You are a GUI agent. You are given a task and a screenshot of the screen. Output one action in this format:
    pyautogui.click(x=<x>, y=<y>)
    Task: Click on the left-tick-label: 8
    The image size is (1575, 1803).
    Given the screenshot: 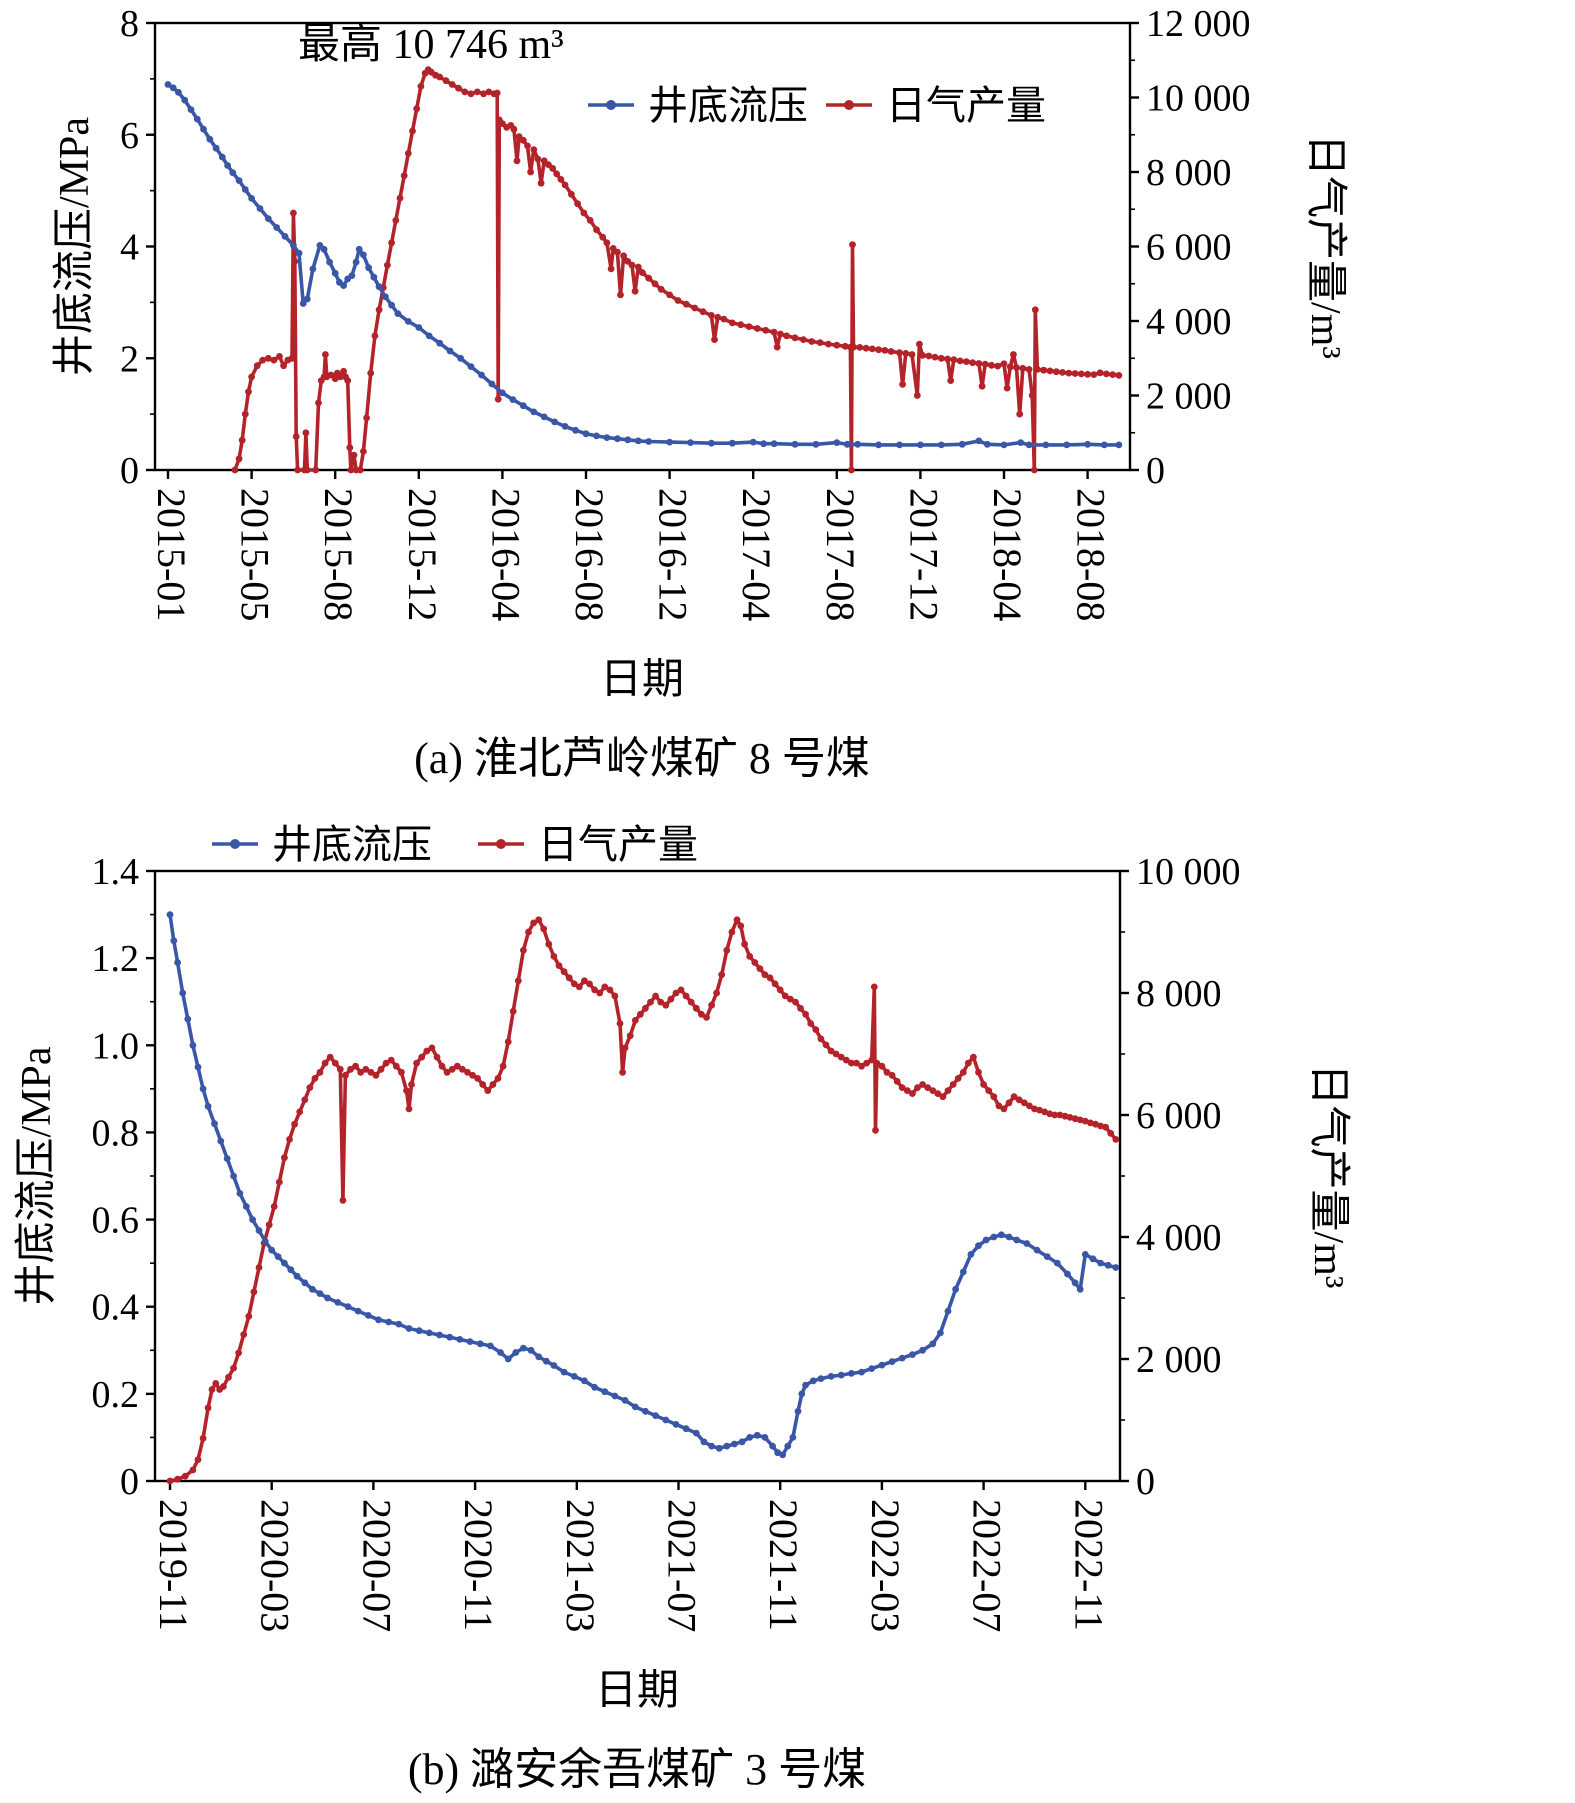 What is the action you would take?
    pyautogui.click(x=129, y=26)
    